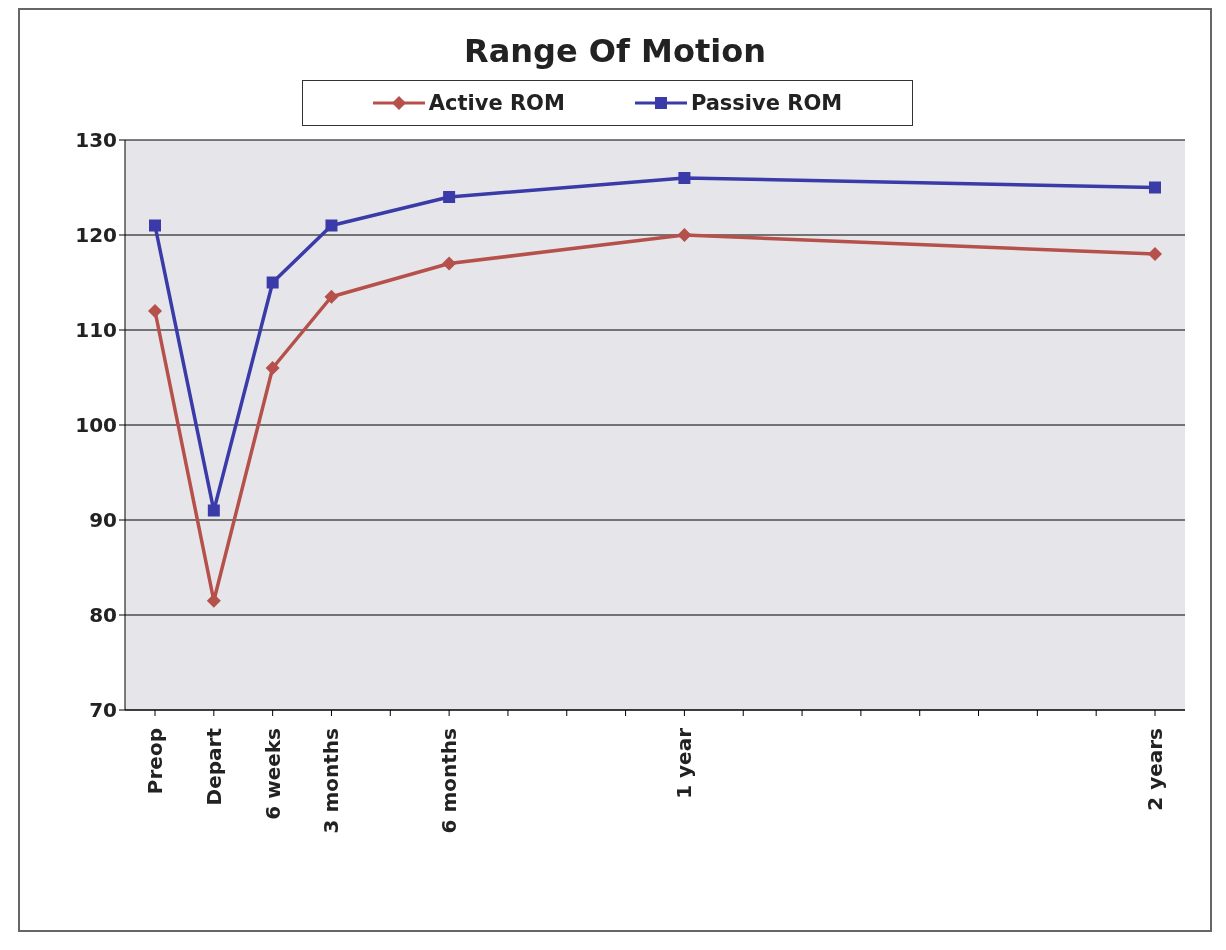  Describe the element at coordinates (96, 140) in the screenshot. I see `y-tick-label: 130` at that location.